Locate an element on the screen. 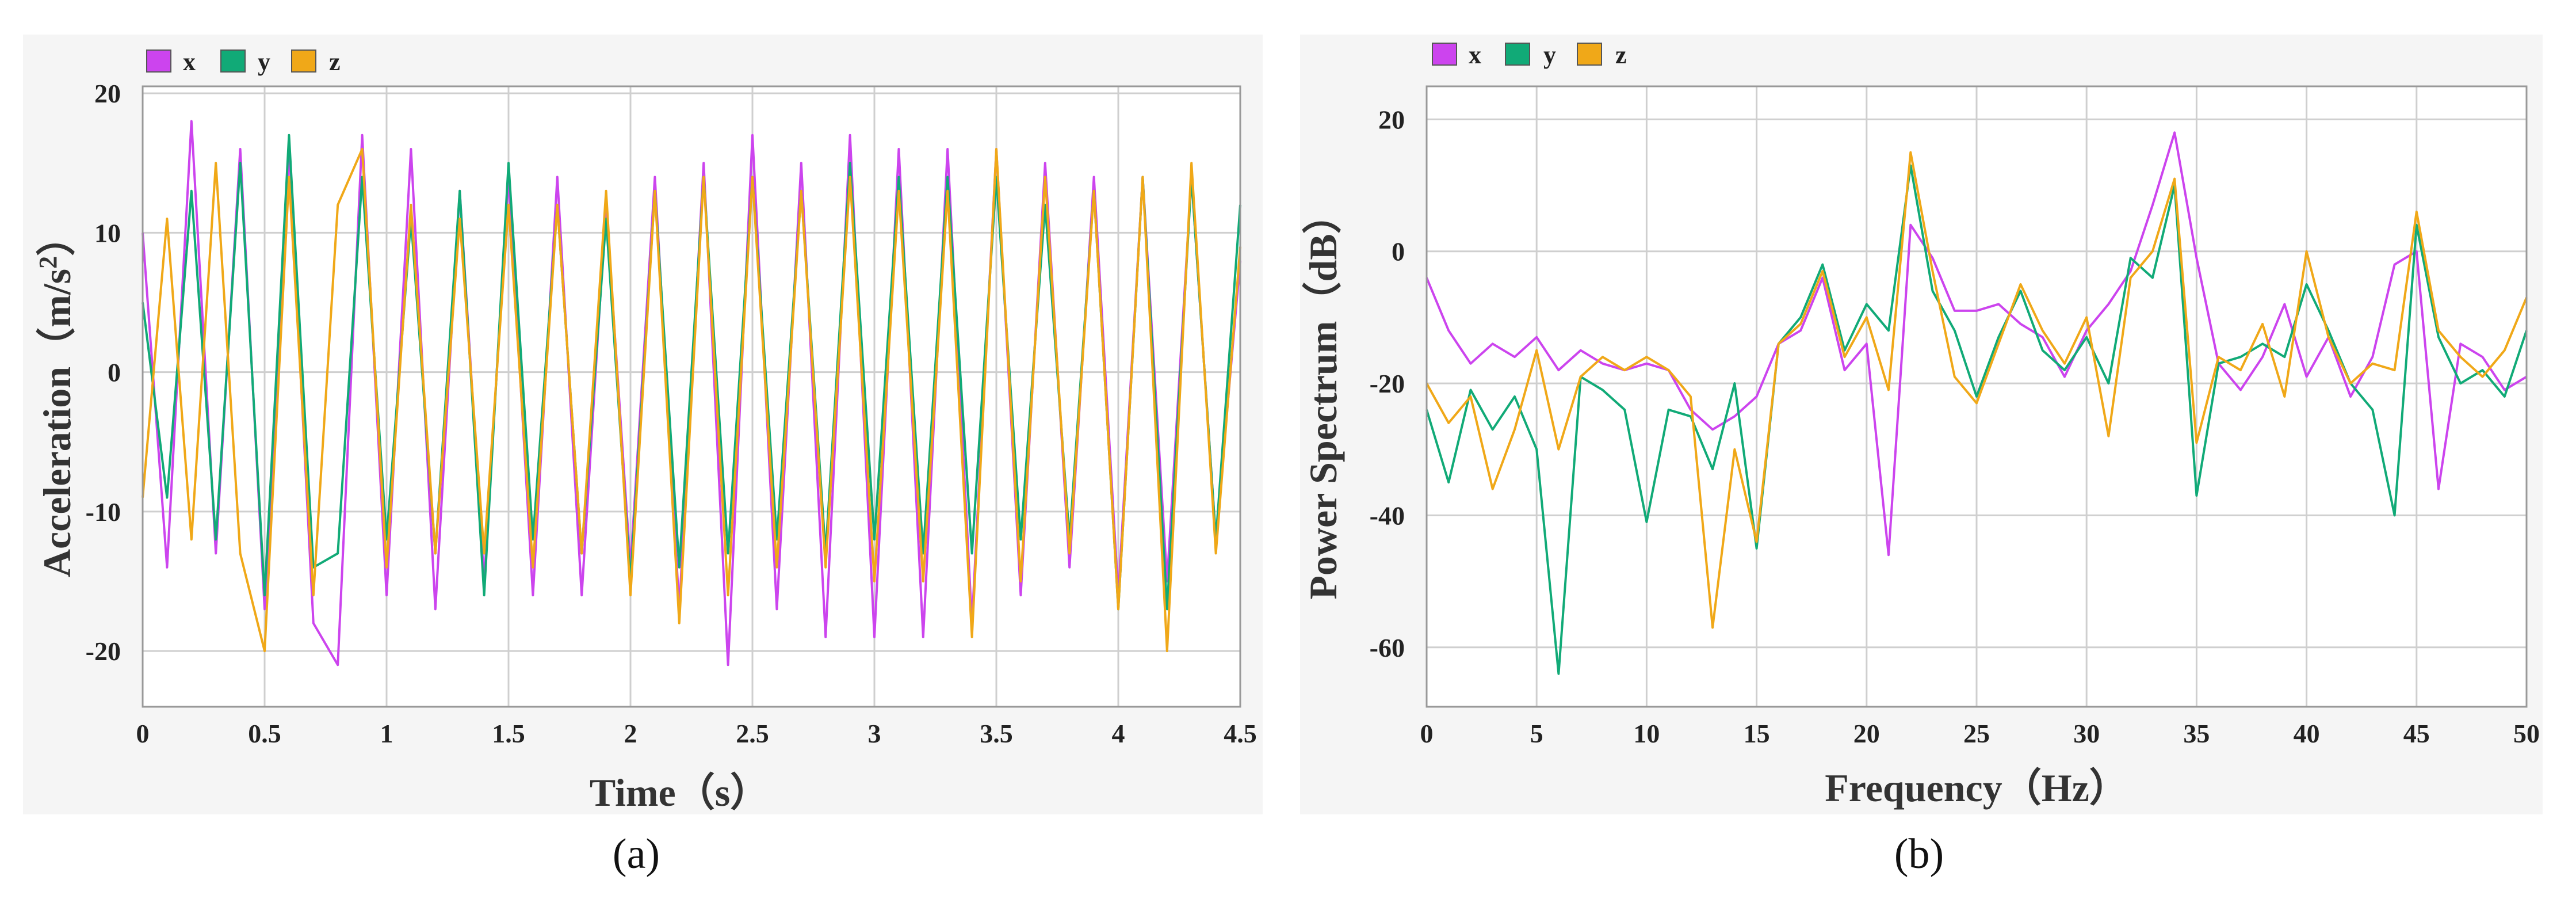 The image size is (2576, 899). x-tick-label: 3.5 is located at coordinates (996, 734).